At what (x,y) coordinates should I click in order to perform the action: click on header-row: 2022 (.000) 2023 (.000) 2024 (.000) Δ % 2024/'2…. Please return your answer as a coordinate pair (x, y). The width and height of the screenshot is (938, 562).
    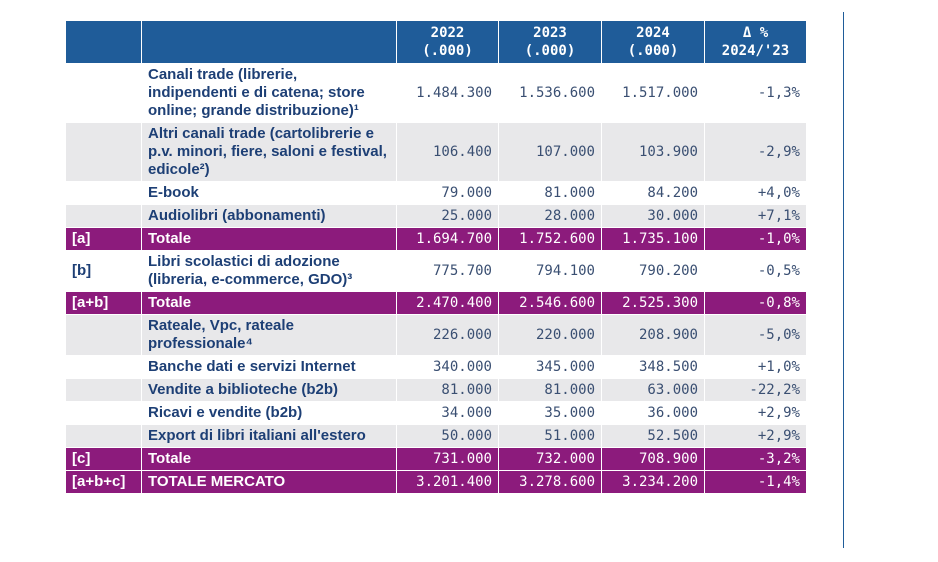
    Looking at the image, I should click on (436, 42).